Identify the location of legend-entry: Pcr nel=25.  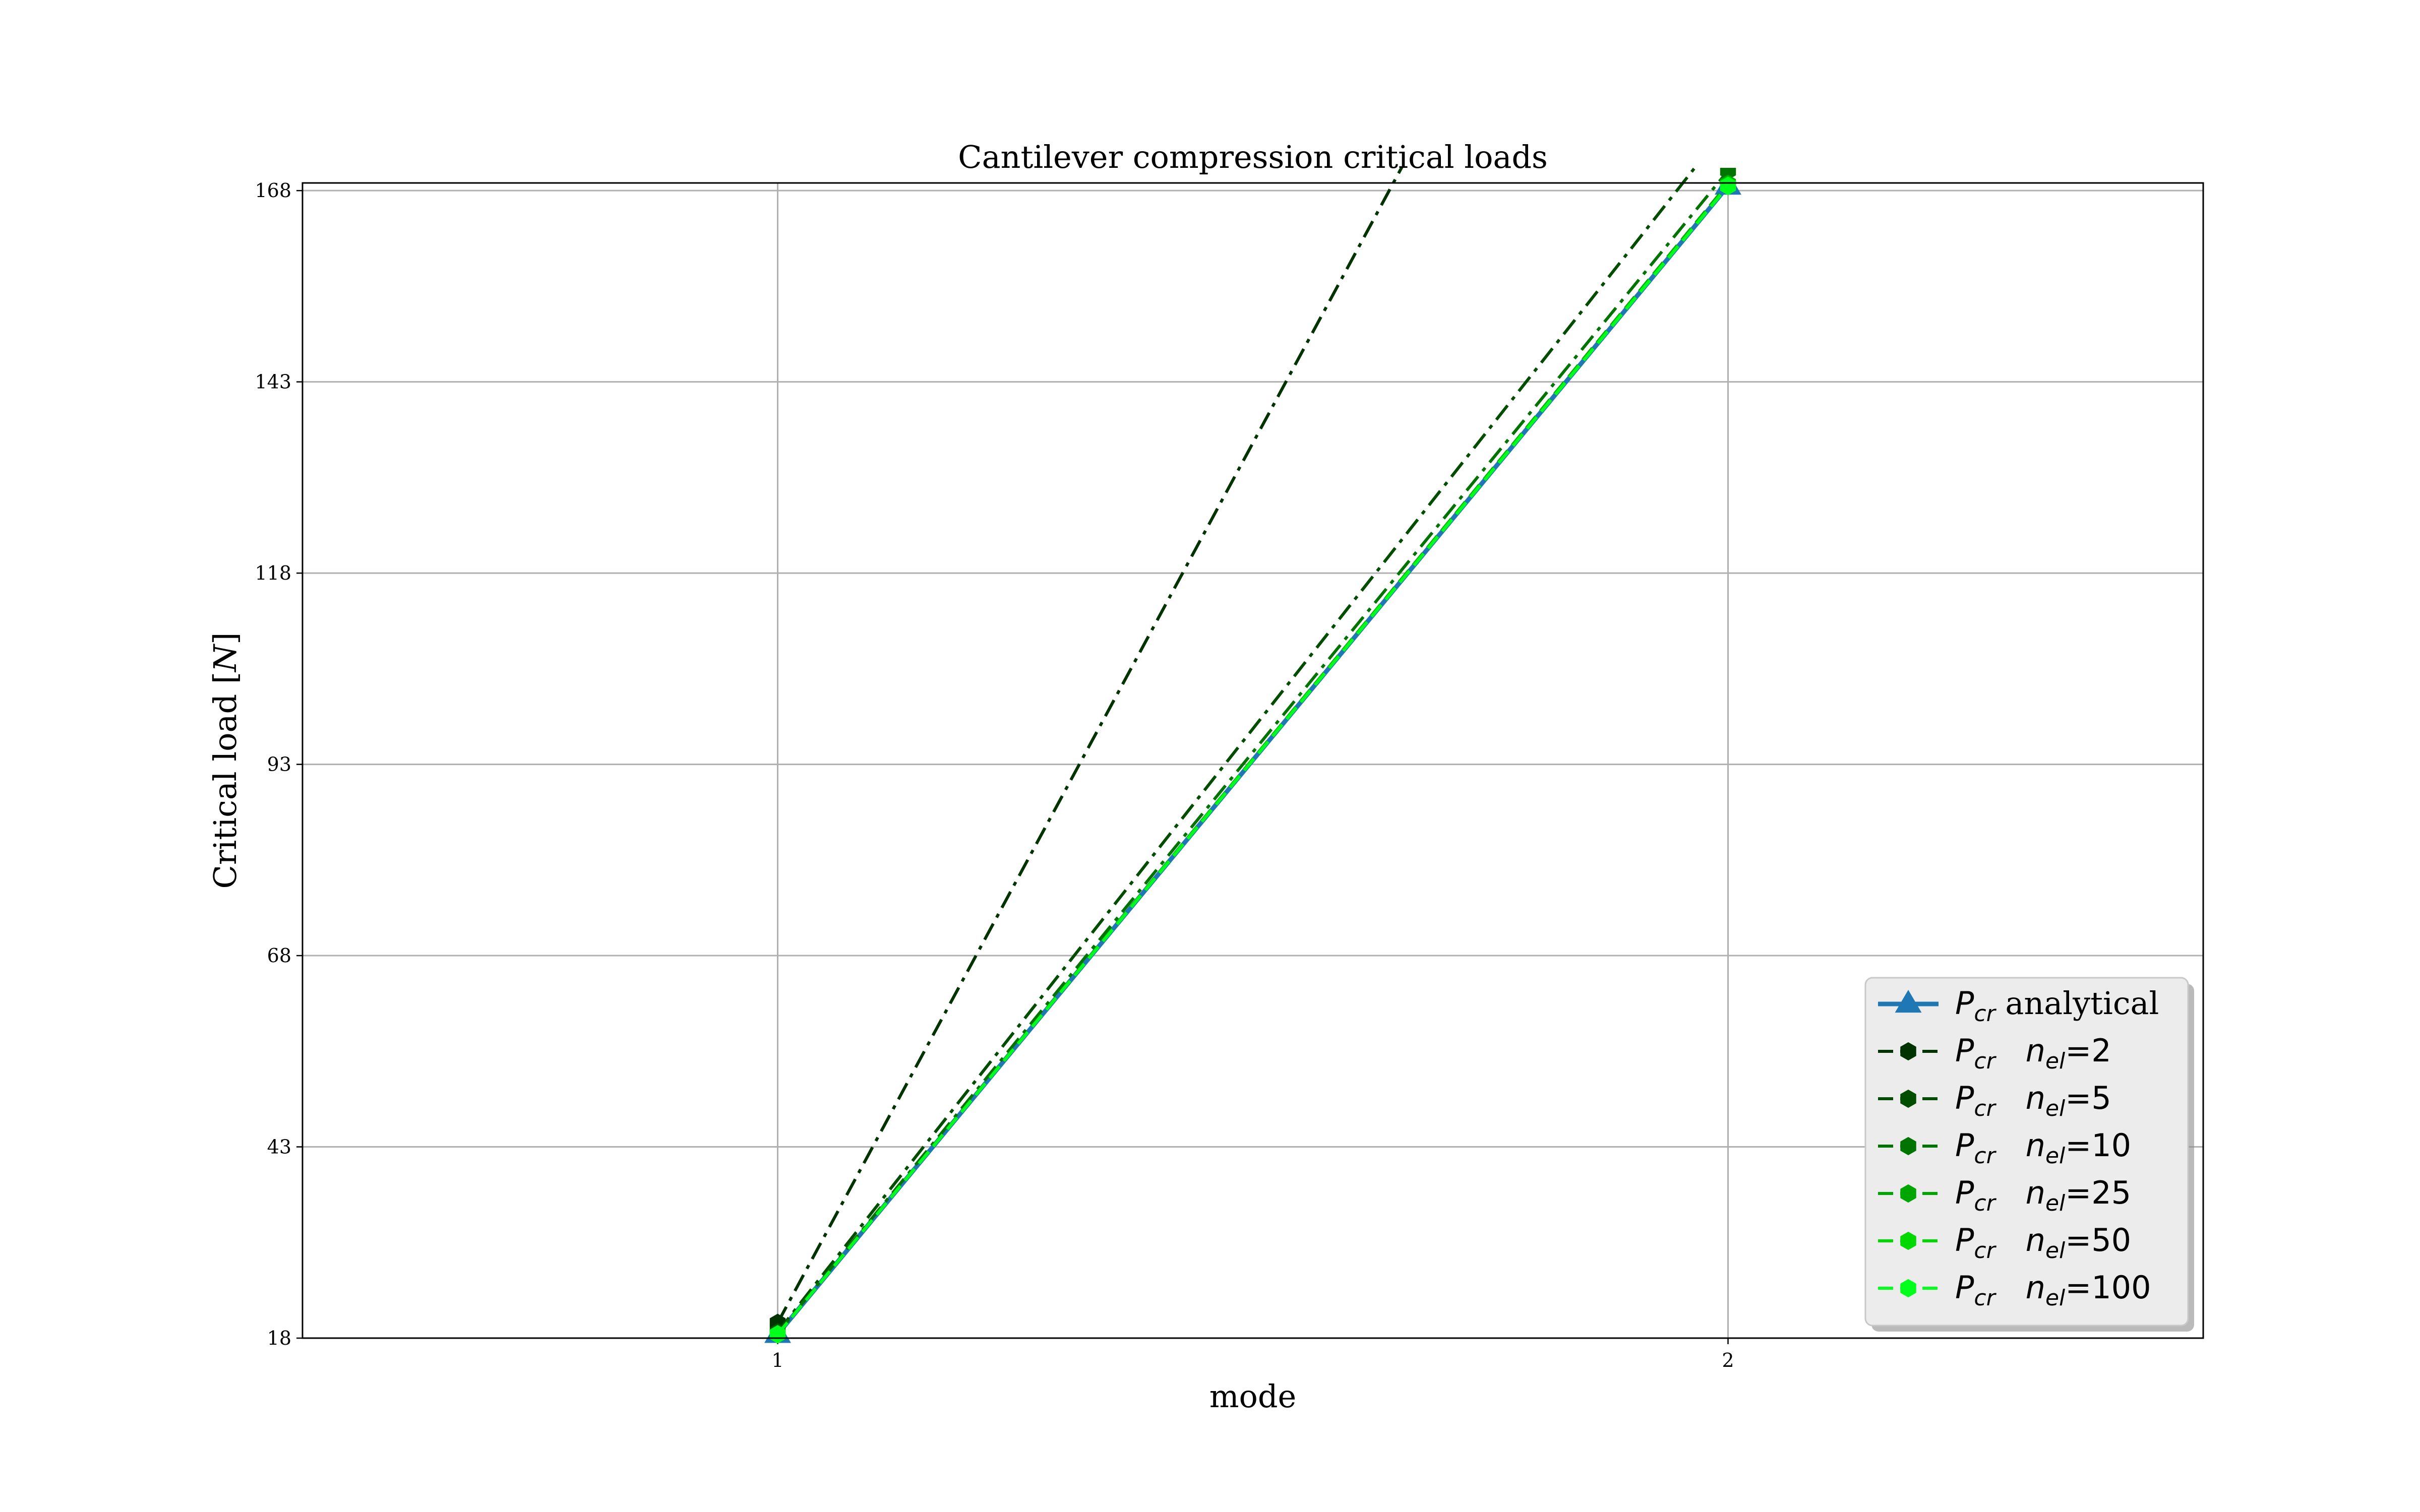
(2004, 1195).